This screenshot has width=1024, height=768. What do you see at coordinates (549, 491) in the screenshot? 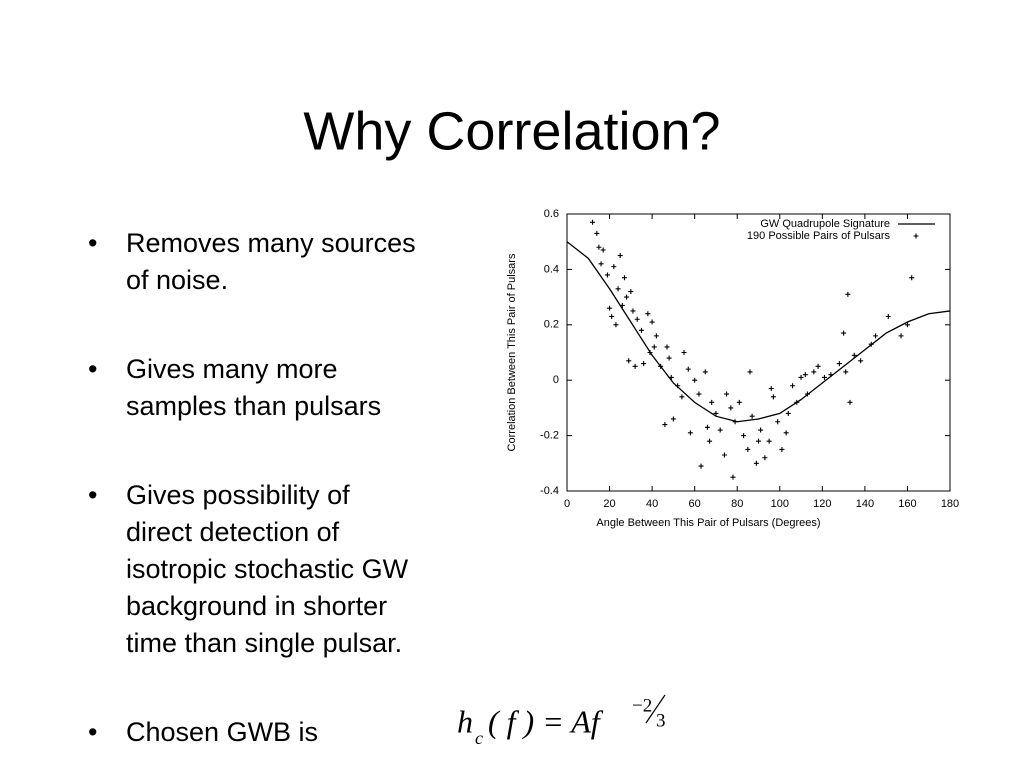
I see `y-tick-label: -0.4` at bounding box center [549, 491].